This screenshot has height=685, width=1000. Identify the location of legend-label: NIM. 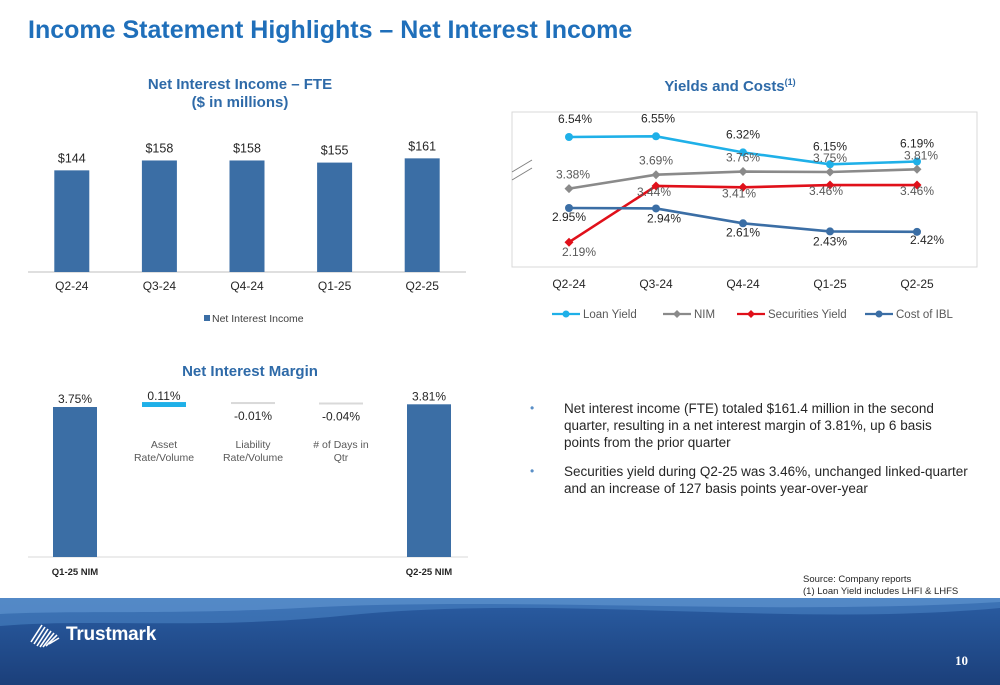
(704, 315).